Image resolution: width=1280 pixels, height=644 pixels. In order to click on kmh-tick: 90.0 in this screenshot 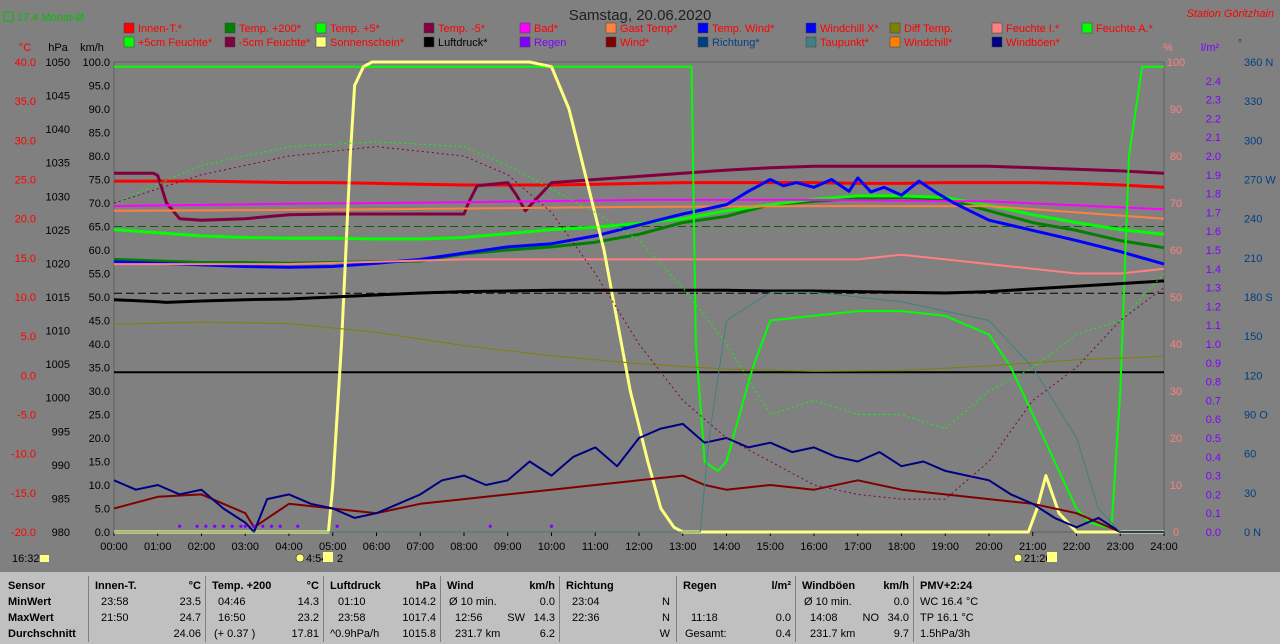, I will do `click(99, 110)`.